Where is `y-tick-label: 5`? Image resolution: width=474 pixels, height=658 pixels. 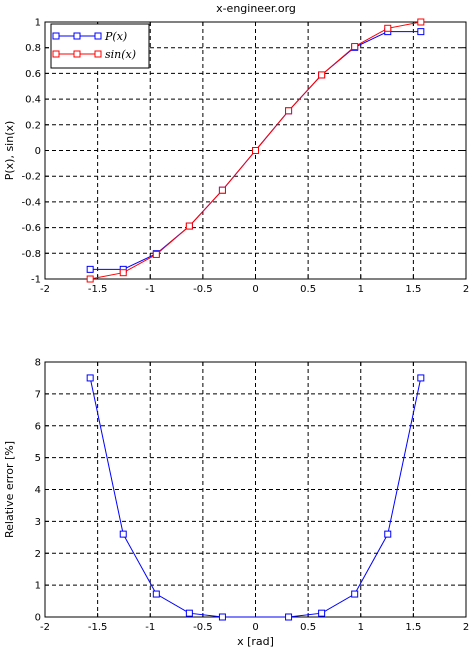
y-tick-label: 5 is located at coordinates (38, 458).